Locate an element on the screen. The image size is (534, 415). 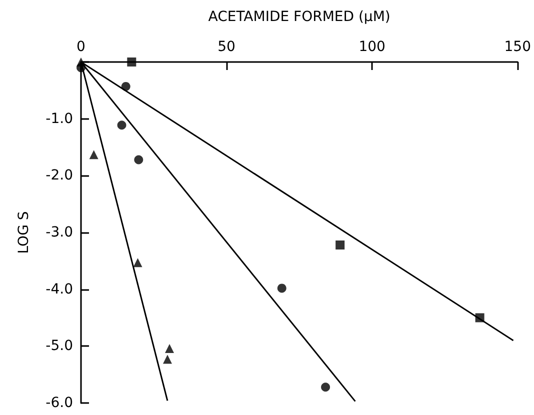
x-tick-label: 150 is located at coordinates (518, 47).